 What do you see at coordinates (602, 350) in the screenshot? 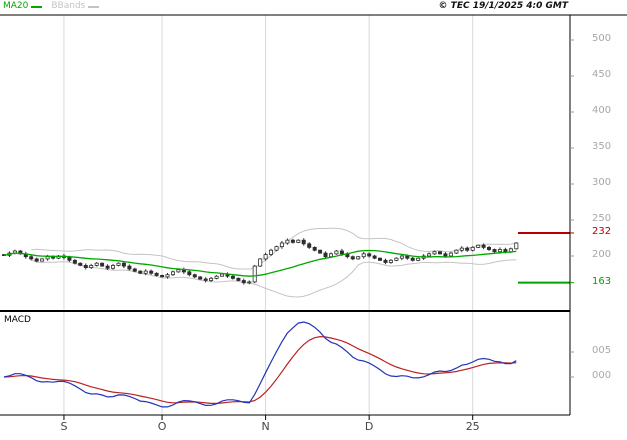
I see `macd-axis-label: 005` at bounding box center [602, 350].